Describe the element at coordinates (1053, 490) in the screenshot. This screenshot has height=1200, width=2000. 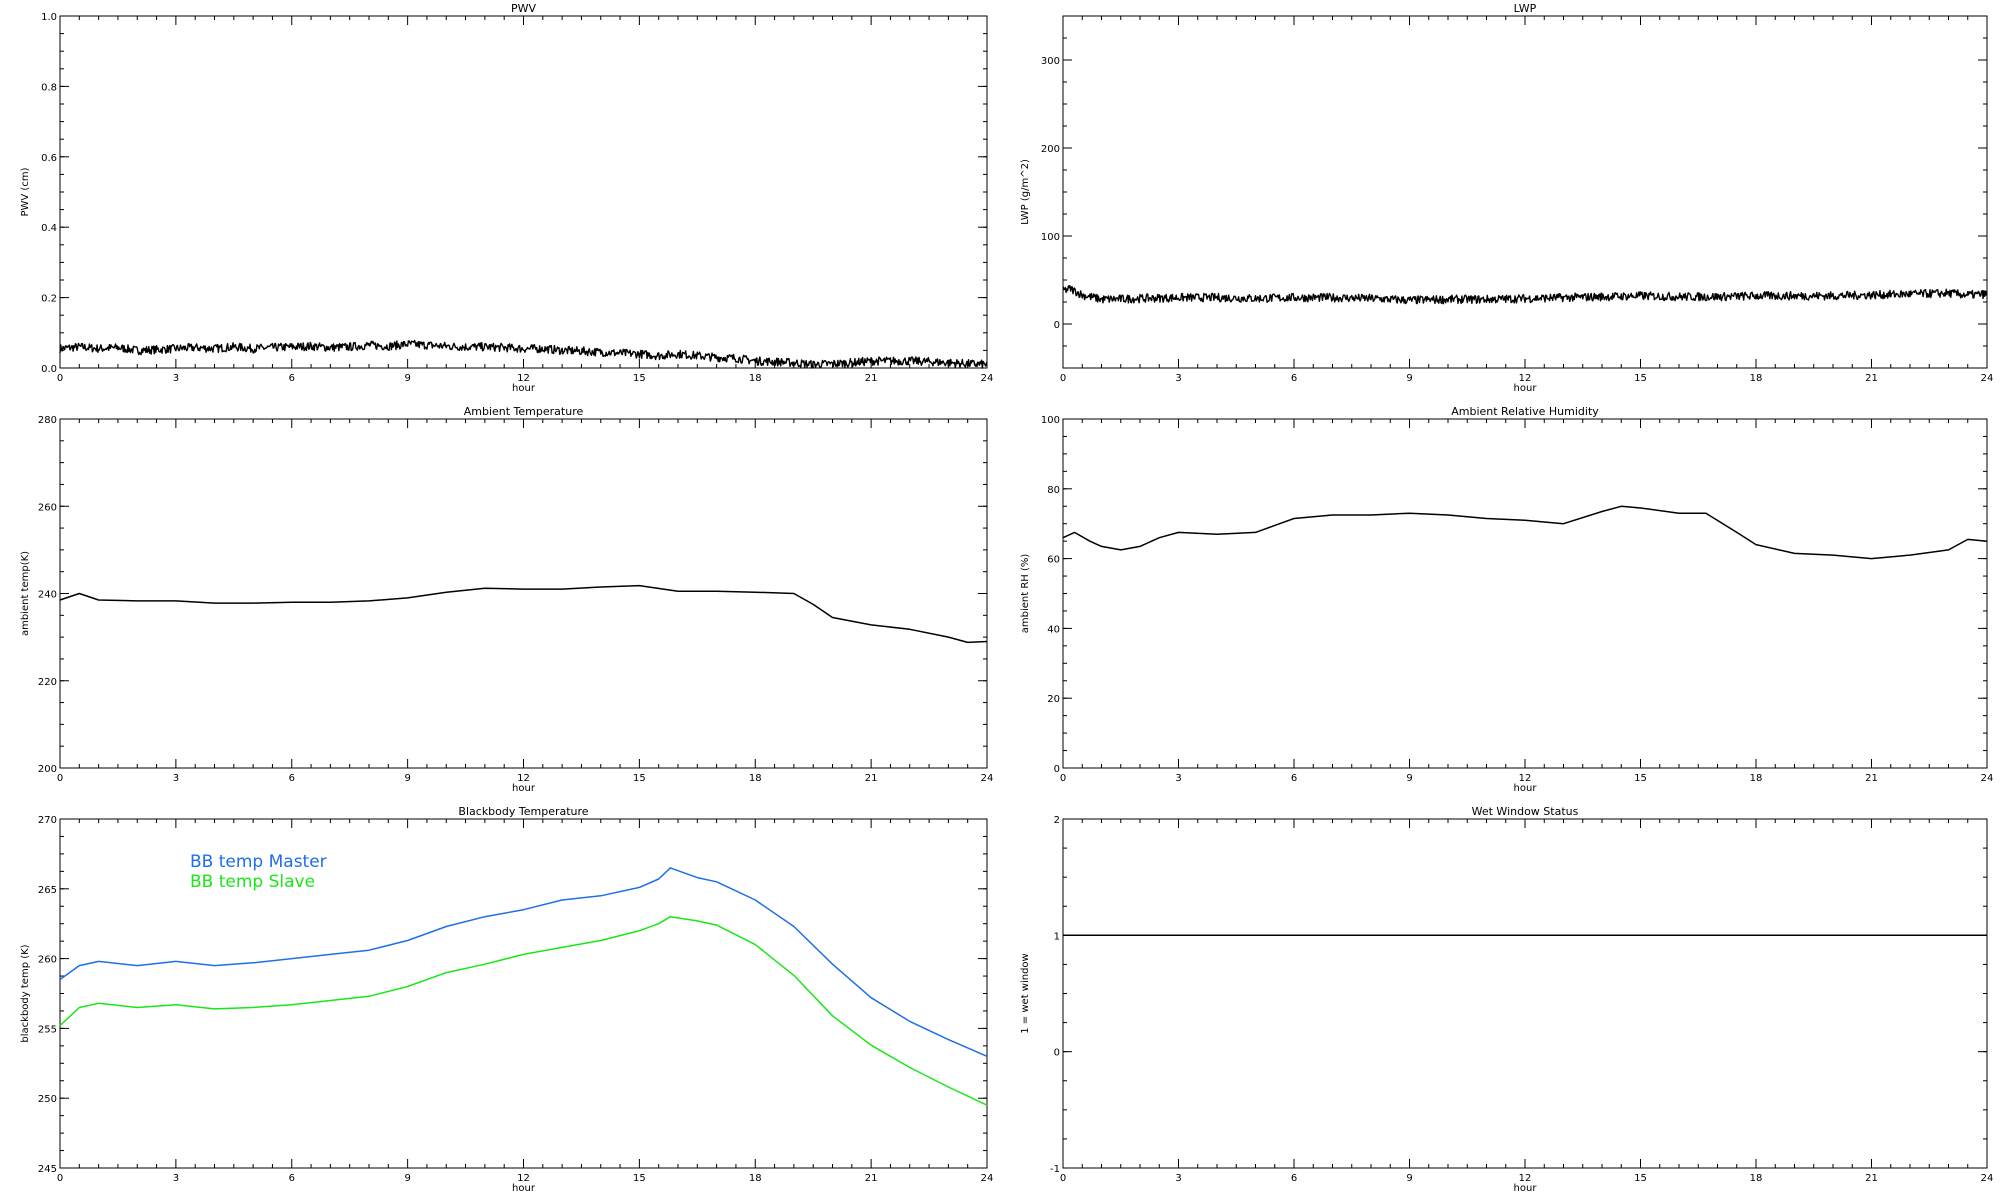
I see `y-tick-label: 80` at that location.